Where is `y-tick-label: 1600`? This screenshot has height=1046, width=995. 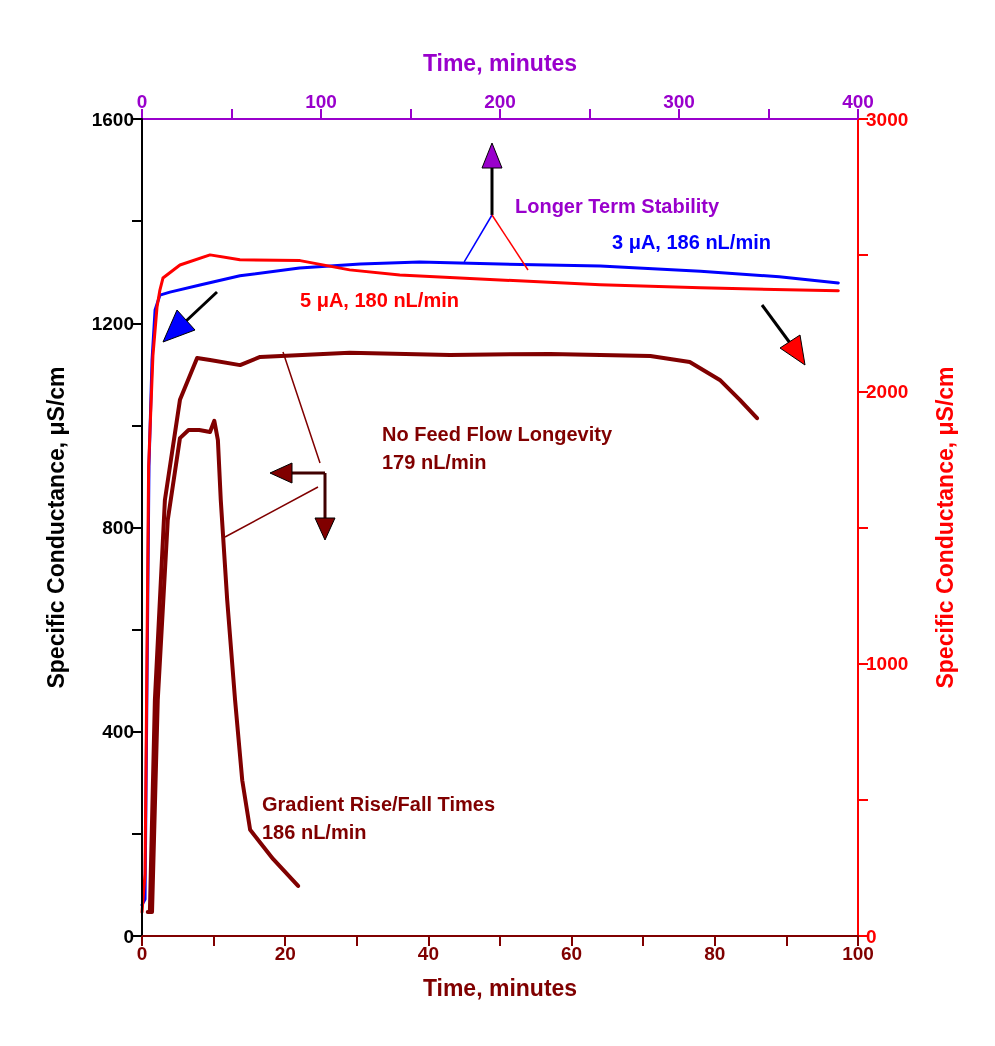
y-tick-label: 1600 is located at coordinates (112, 119).